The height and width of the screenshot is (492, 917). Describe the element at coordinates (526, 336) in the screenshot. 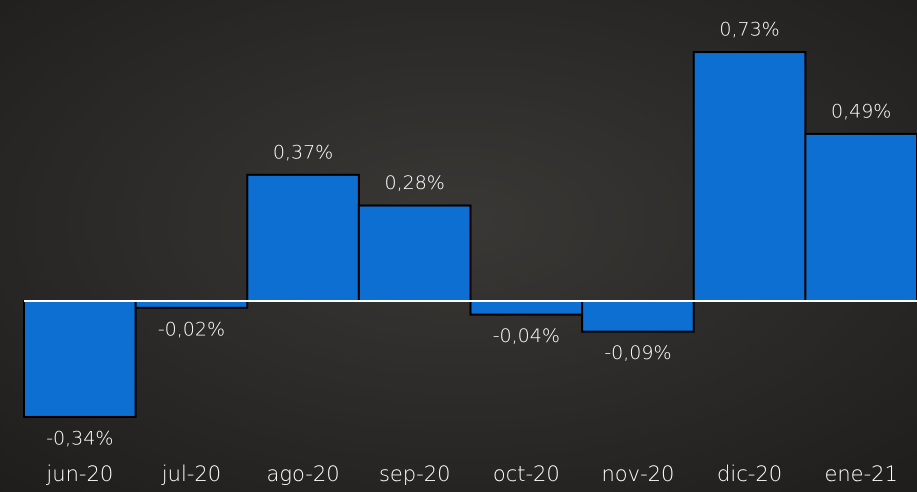

I see `data-label: -0,04%` at that location.